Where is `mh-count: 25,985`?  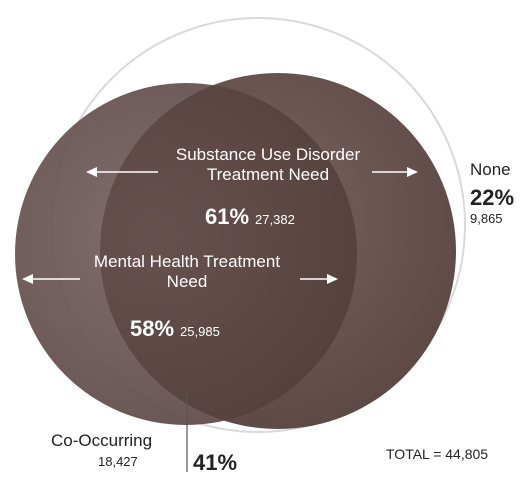 mh-count: 25,985 is located at coordinates (200, 331).